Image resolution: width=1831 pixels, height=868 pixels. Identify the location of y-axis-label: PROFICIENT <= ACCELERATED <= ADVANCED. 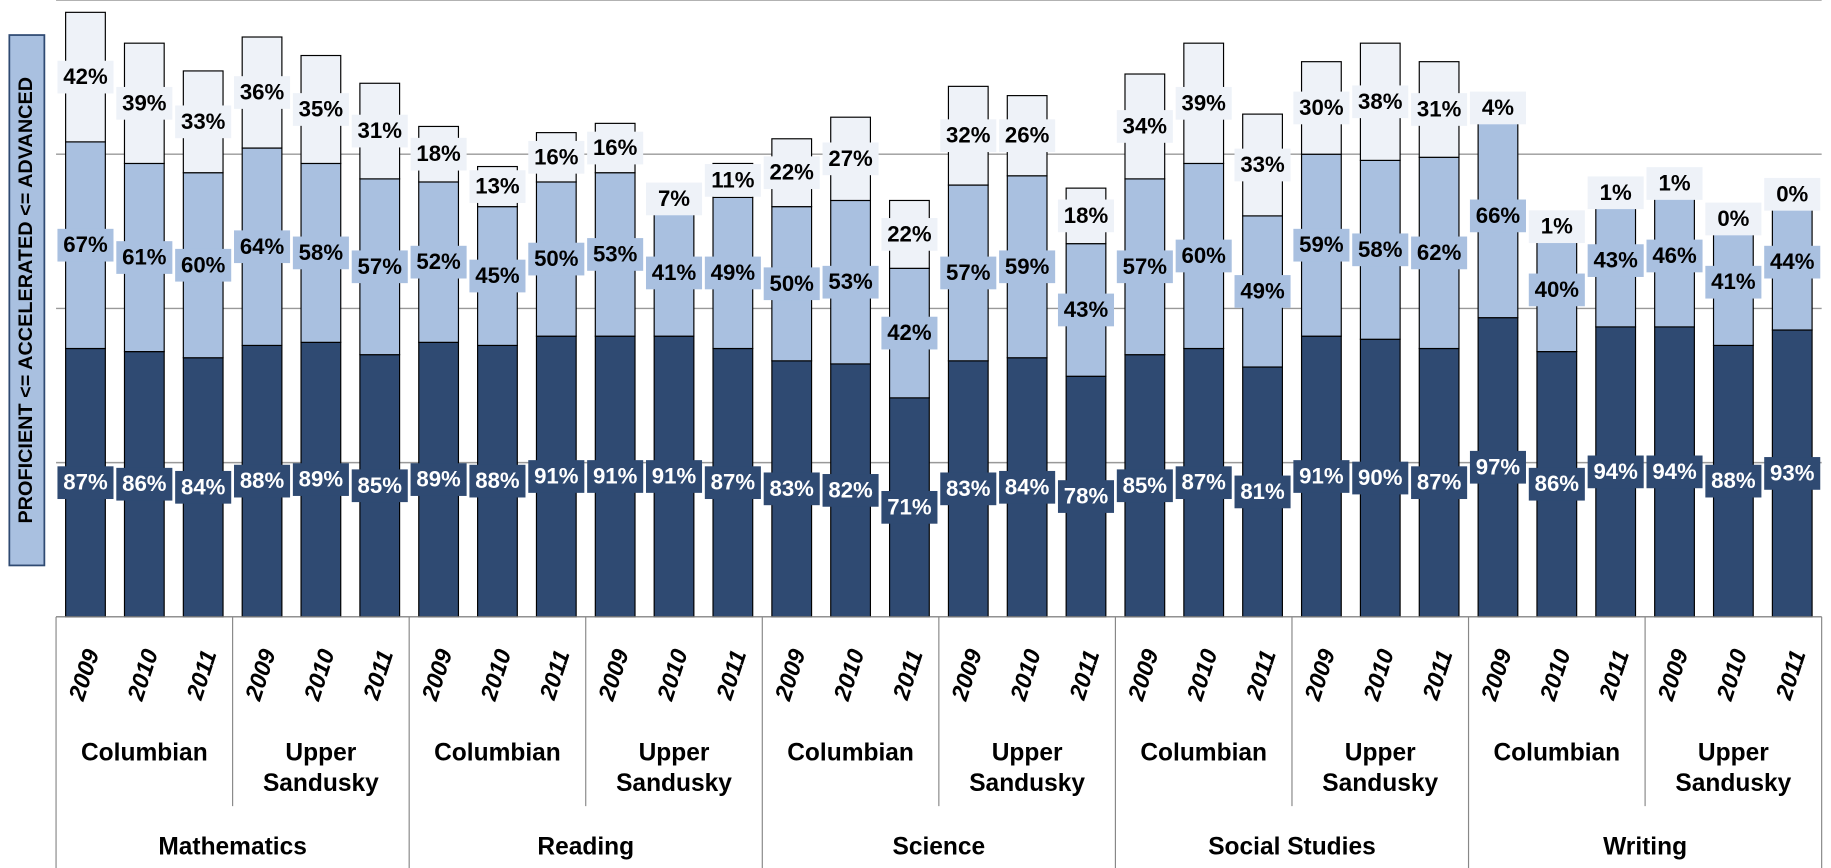
(26, 300).